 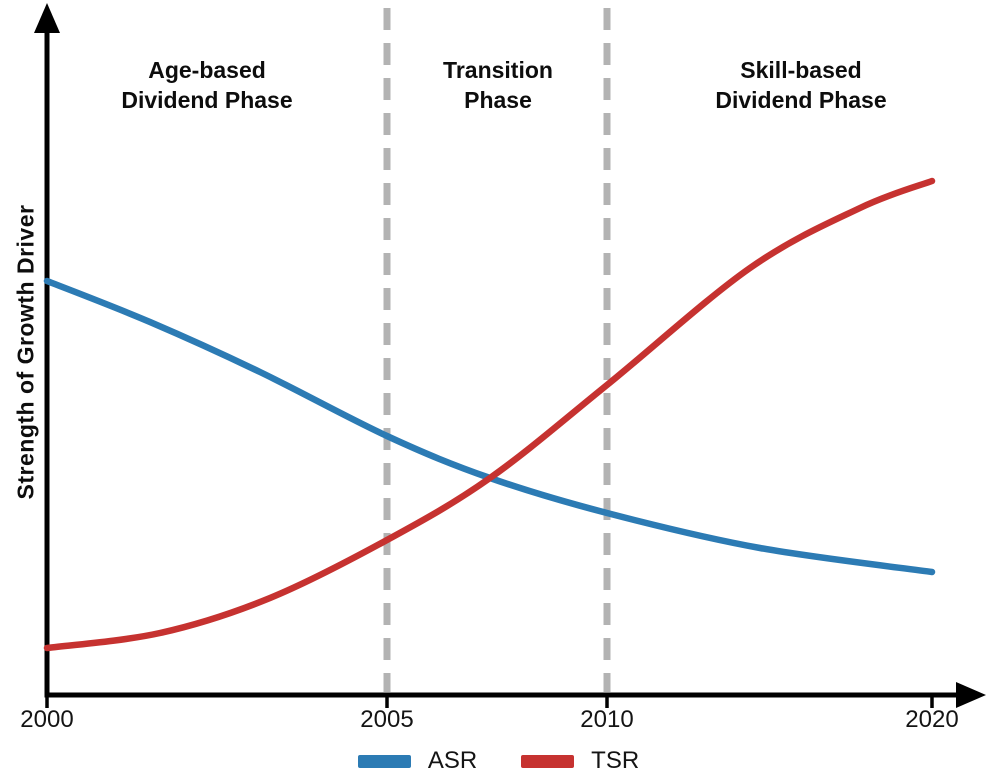 I want to click on legend-label-tsr: TSR, so click(x=615, y=760).